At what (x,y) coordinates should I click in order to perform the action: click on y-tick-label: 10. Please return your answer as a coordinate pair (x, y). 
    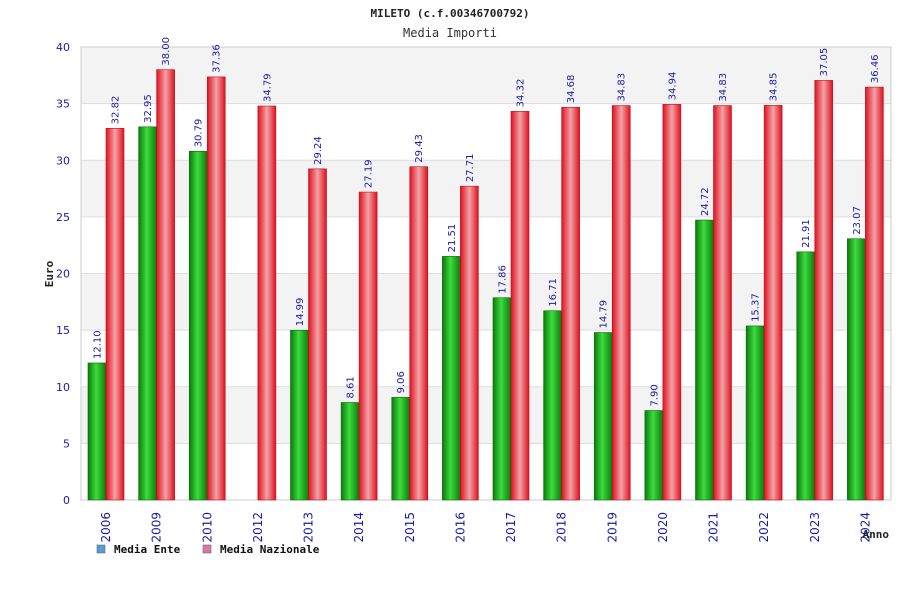
    Looking at the image, I should click on (63, 387).